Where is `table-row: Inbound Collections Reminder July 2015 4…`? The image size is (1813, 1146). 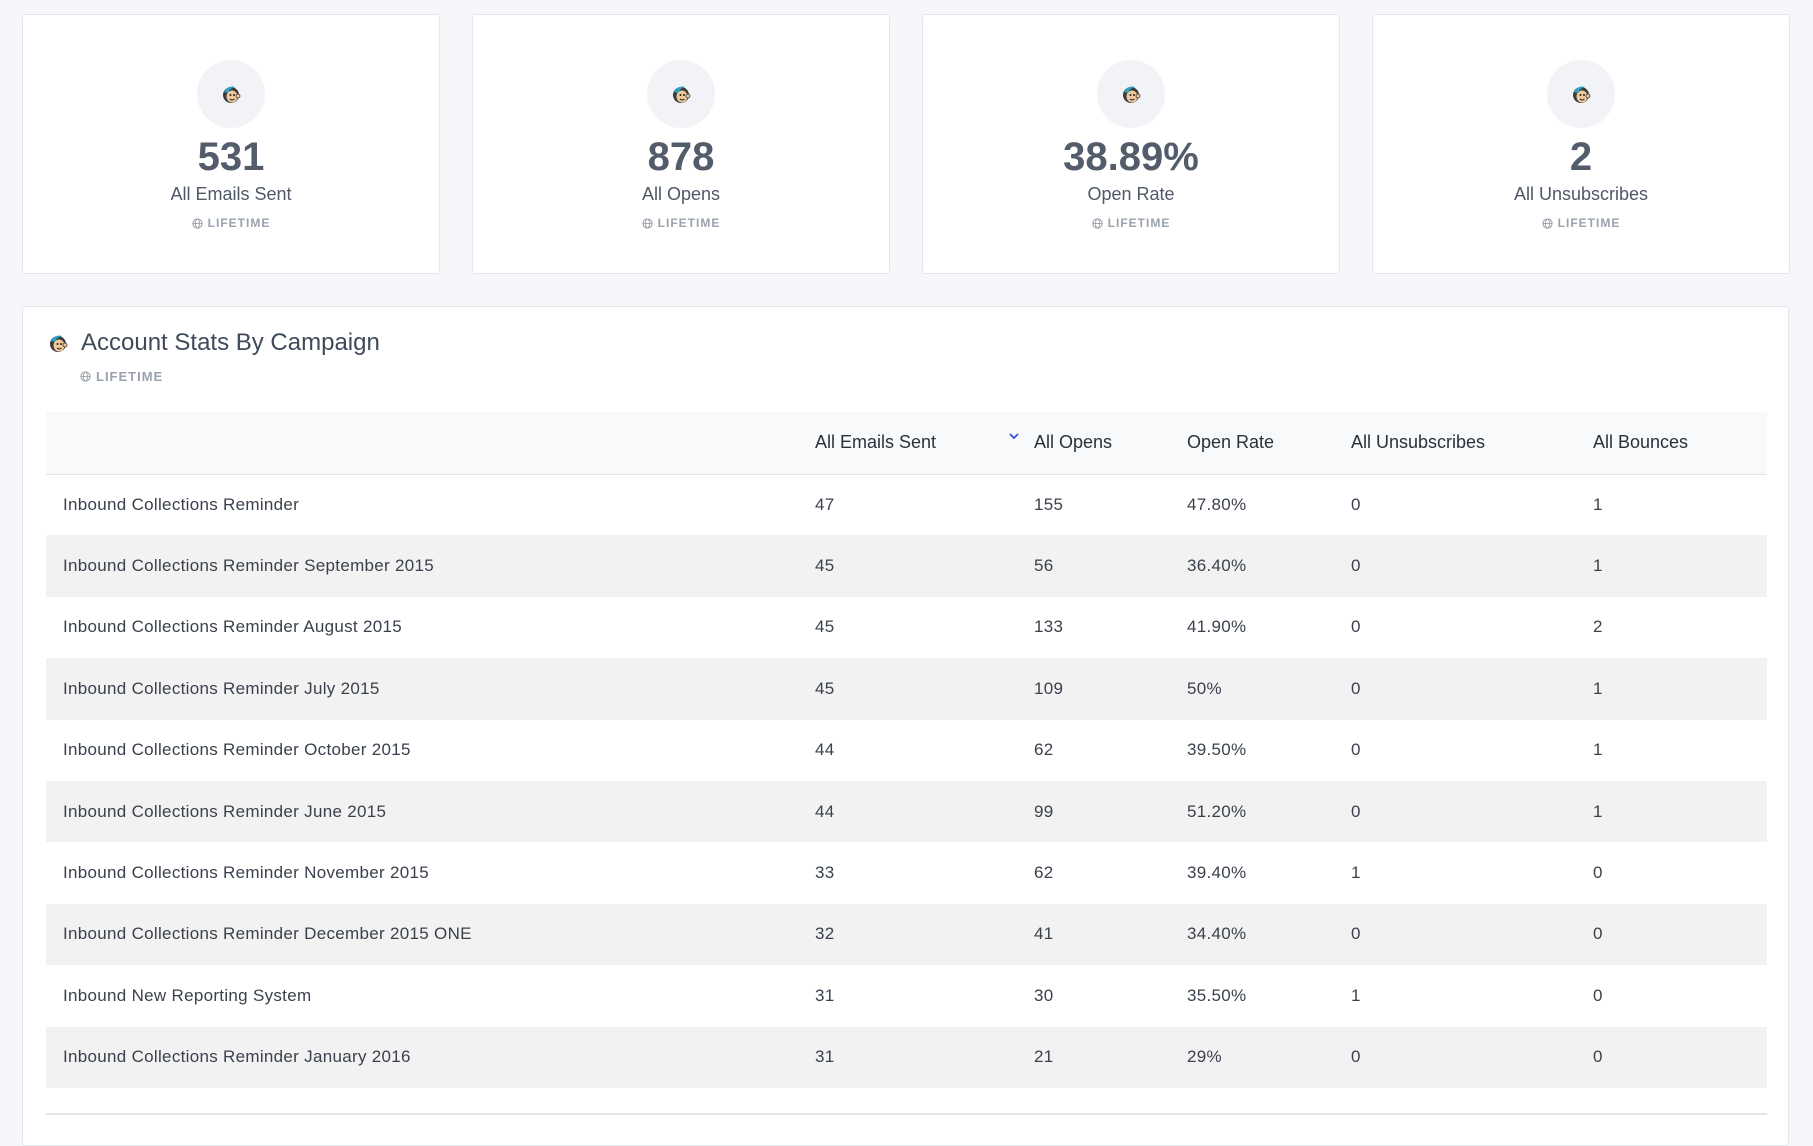
table-row: Inbound Collections Reminder July 2015 4… is located at coordinates (906, 689).